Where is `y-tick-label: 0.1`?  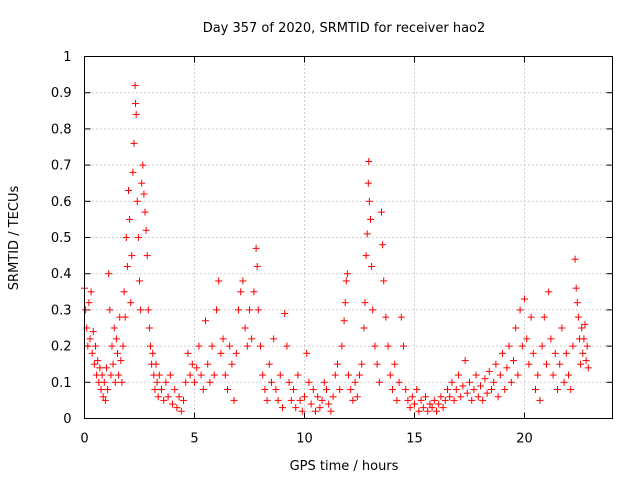 y-tick-label: 0.1 is located at coordinates (61, 383).